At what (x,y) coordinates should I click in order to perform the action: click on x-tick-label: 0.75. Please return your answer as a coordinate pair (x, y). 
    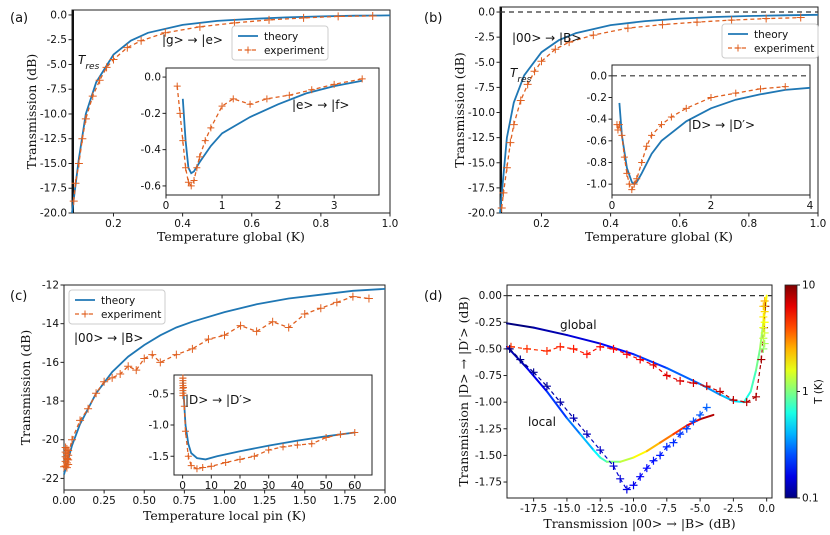
    Looking at the image, I should click on (184, 501).